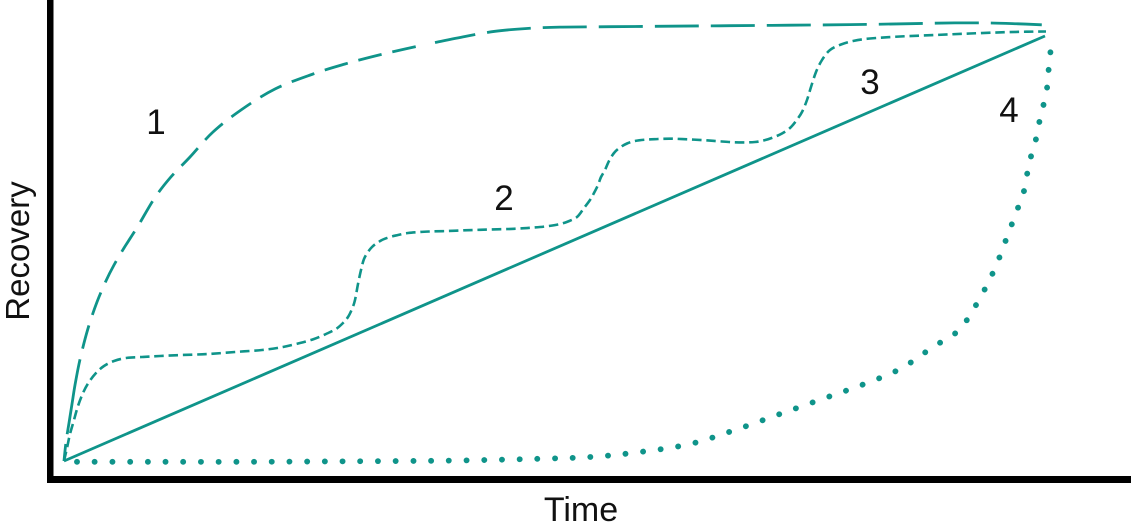  I want to click on svg-text: 3, so click(869, 82).